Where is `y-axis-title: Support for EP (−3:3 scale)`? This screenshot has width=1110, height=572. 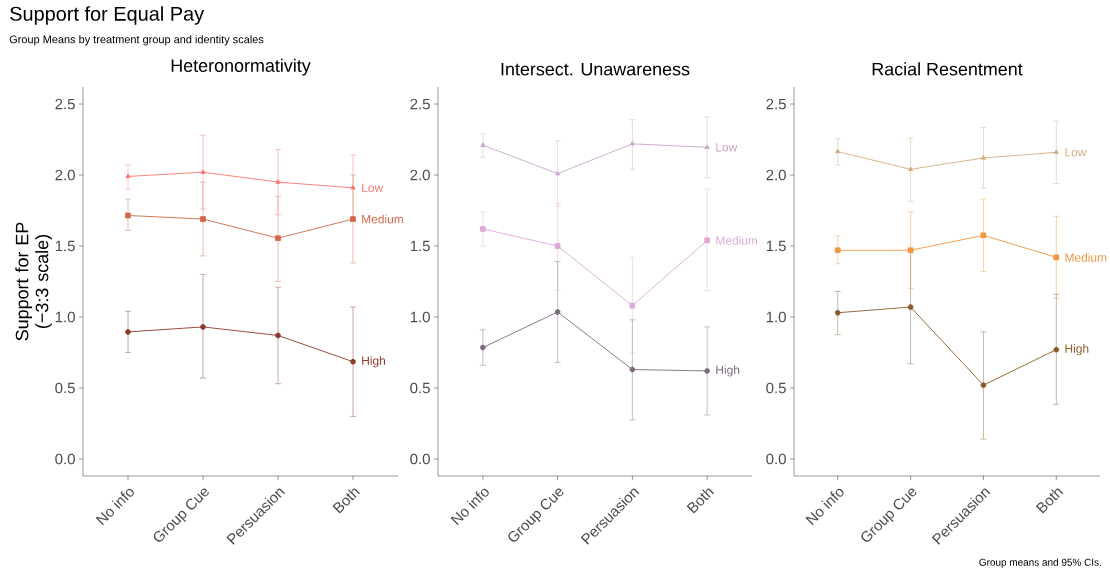
y-axis-title: Support for EP (−3:3 scale) is located at coordinates (33, 281).